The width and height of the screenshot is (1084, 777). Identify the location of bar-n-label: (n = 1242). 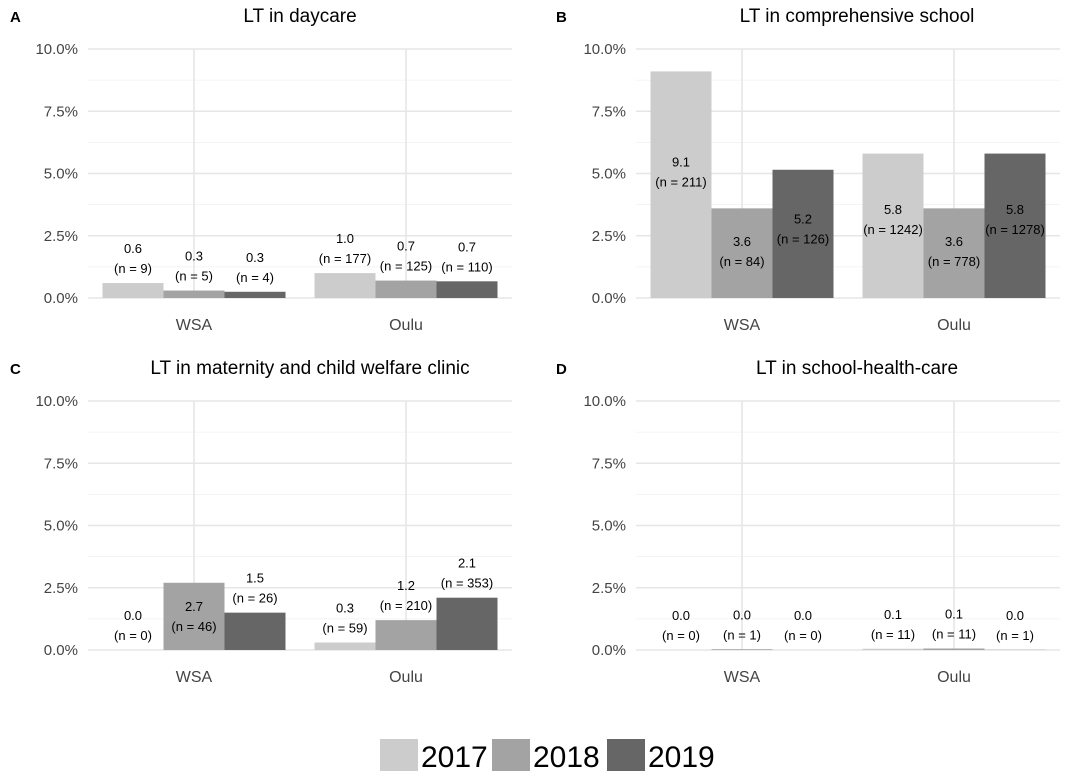
(893, 229).